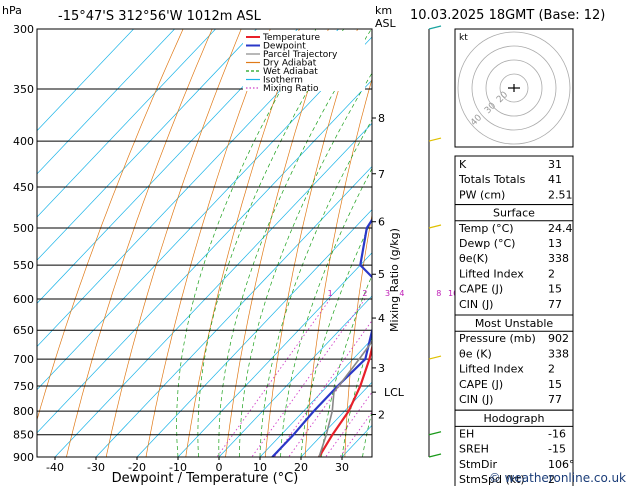 The image size is (629, 486). Describe the element at coordinates (12, 10) in the screenshot. I see `hpa-label: hPa` at that location.